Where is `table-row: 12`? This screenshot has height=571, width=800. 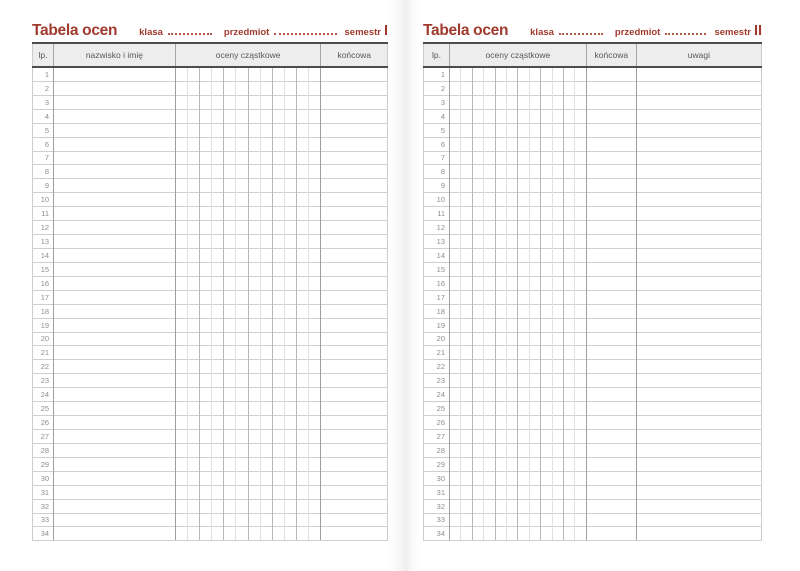 table-row: 12 is located at coordinates (210, 227).